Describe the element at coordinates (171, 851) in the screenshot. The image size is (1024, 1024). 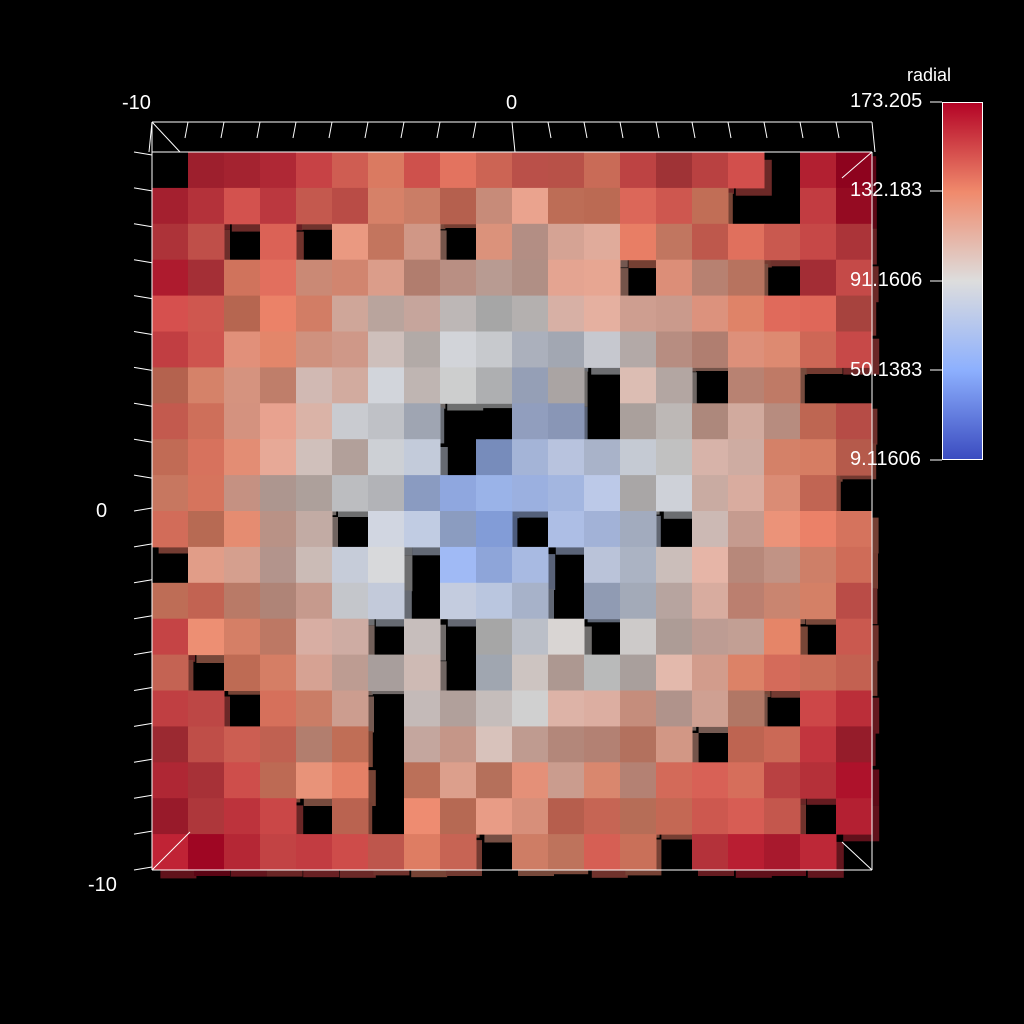
I see `corner-bl` at that location.